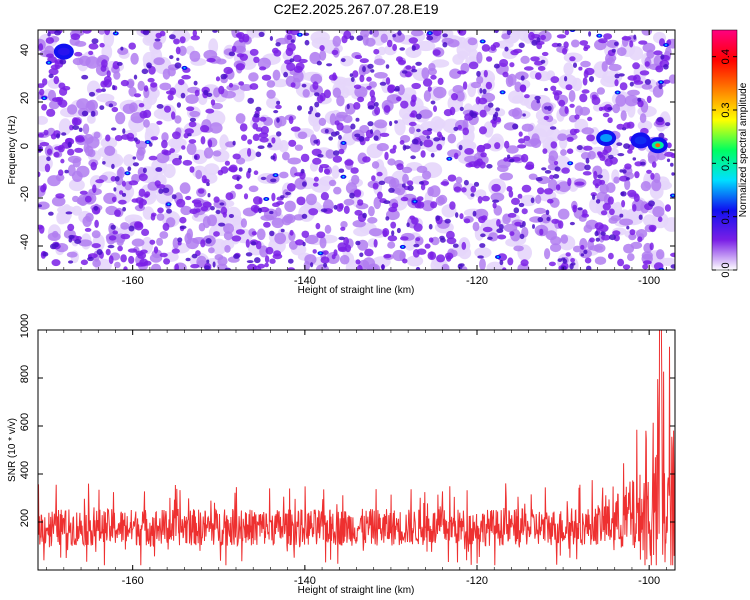  I want to click on heatmap-xtick-label: -120, so click(477, 281).